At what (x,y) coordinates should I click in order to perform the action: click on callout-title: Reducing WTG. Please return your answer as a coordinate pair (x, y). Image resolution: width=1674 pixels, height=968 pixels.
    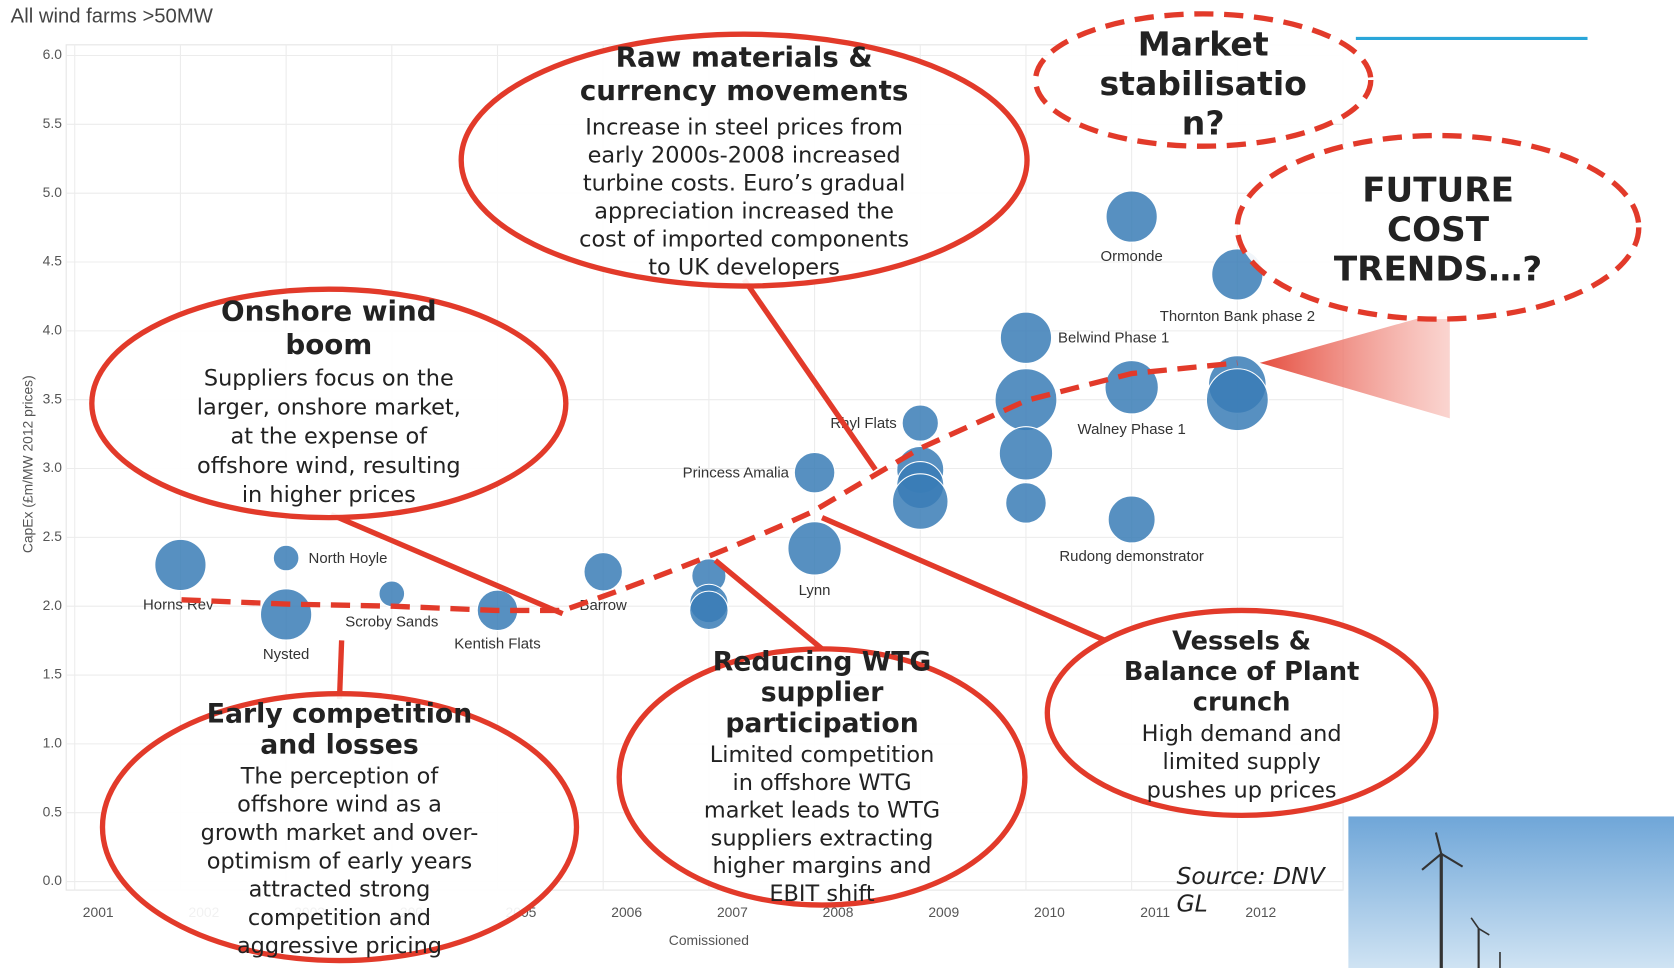
    Looking at the image, I should click on (822, 661).